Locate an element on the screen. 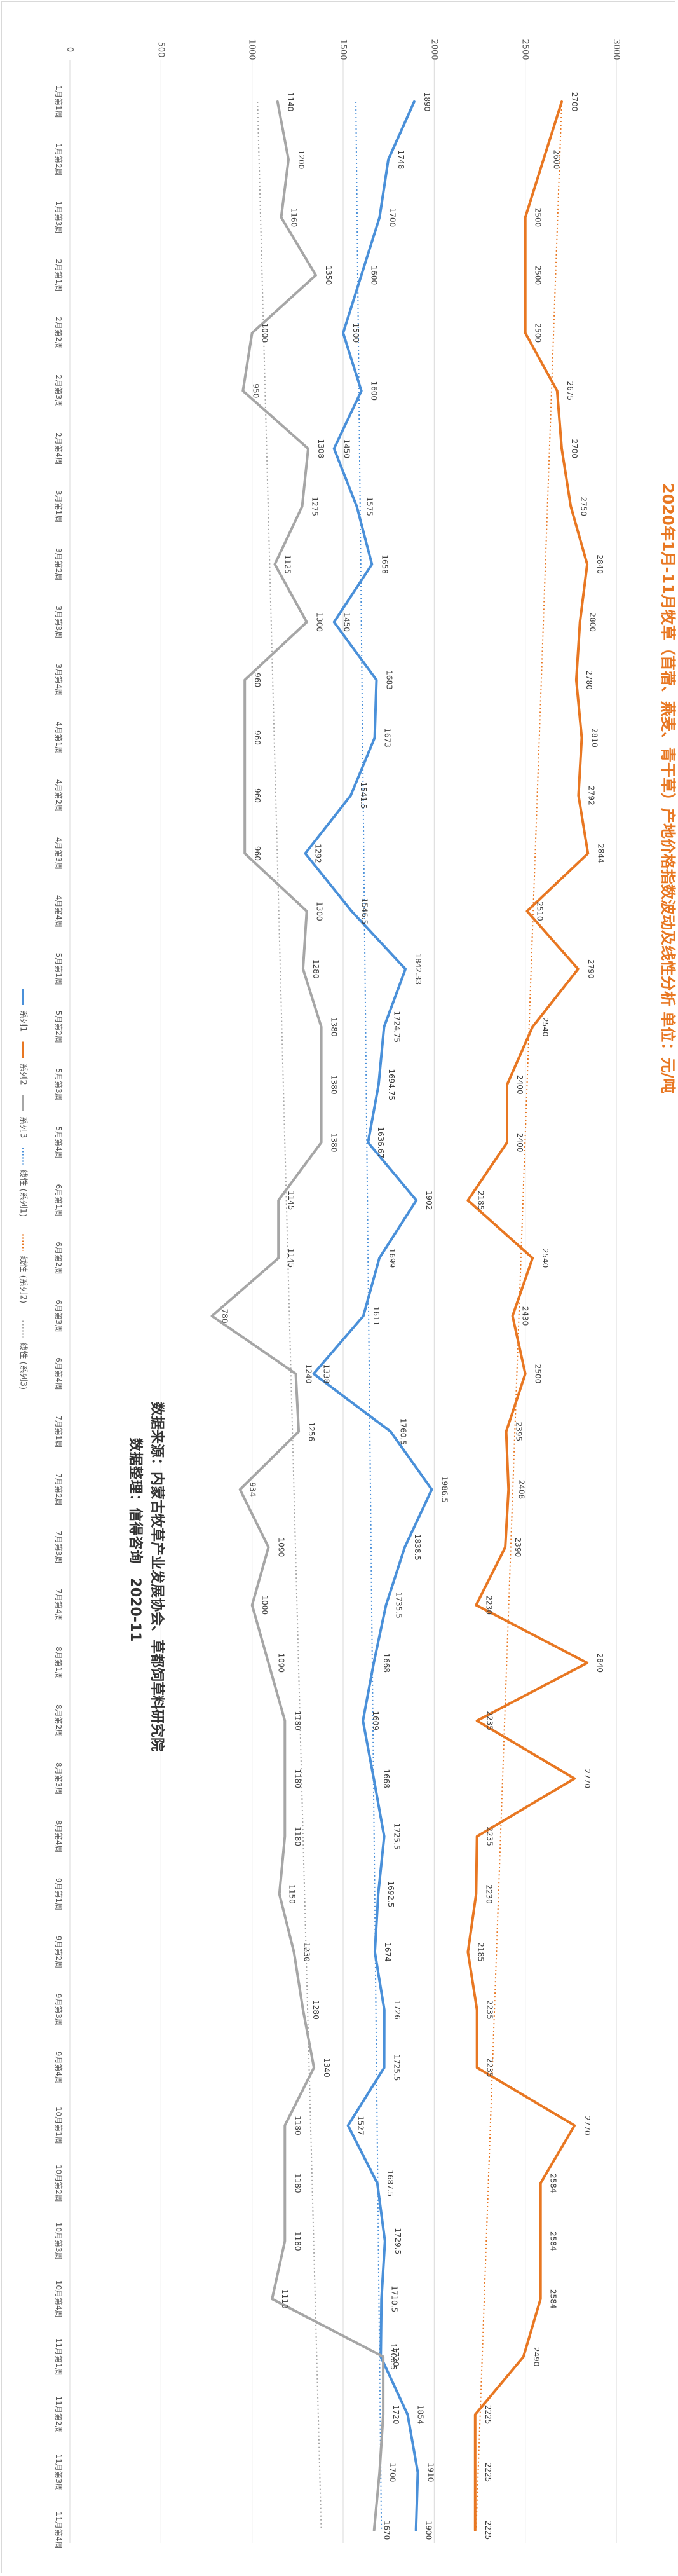 This screenshot has height=2576, width=678. legend-label: 线性 (系列2) is located at coordinates (23, 1280).